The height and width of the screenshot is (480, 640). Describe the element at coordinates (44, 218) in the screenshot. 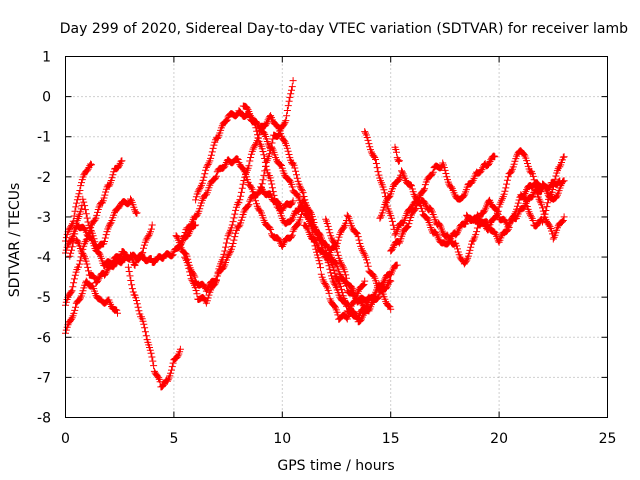

I see `y-tick-label: -3` at that location.